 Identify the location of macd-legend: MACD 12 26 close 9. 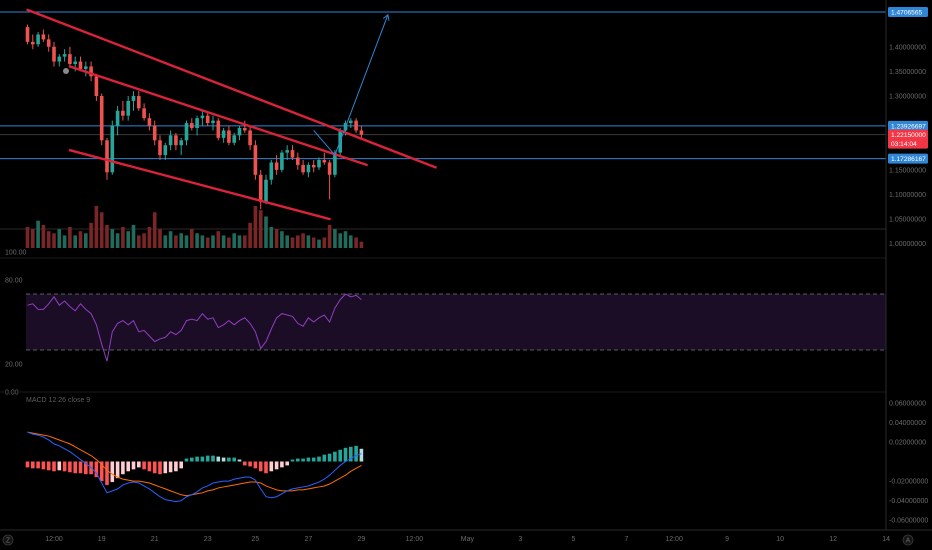
(58, 400).